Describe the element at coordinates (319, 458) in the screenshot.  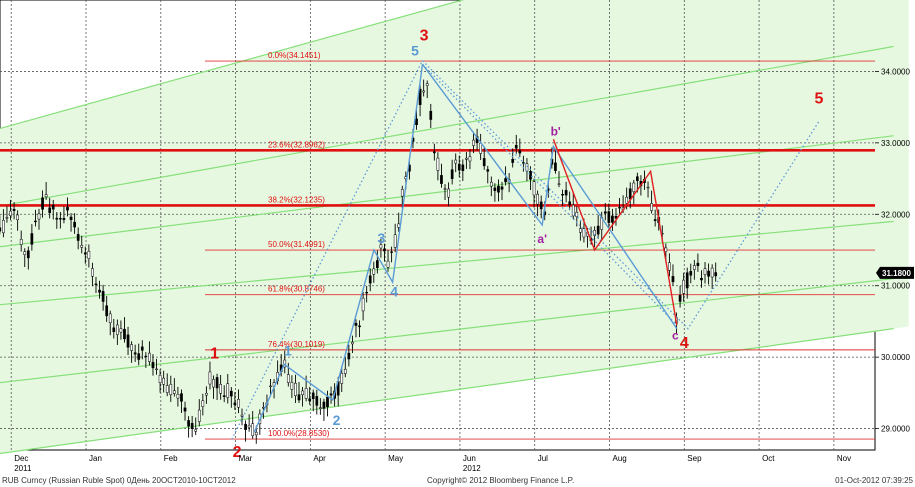
I see `x-axis-month-label: Apr` at that location.